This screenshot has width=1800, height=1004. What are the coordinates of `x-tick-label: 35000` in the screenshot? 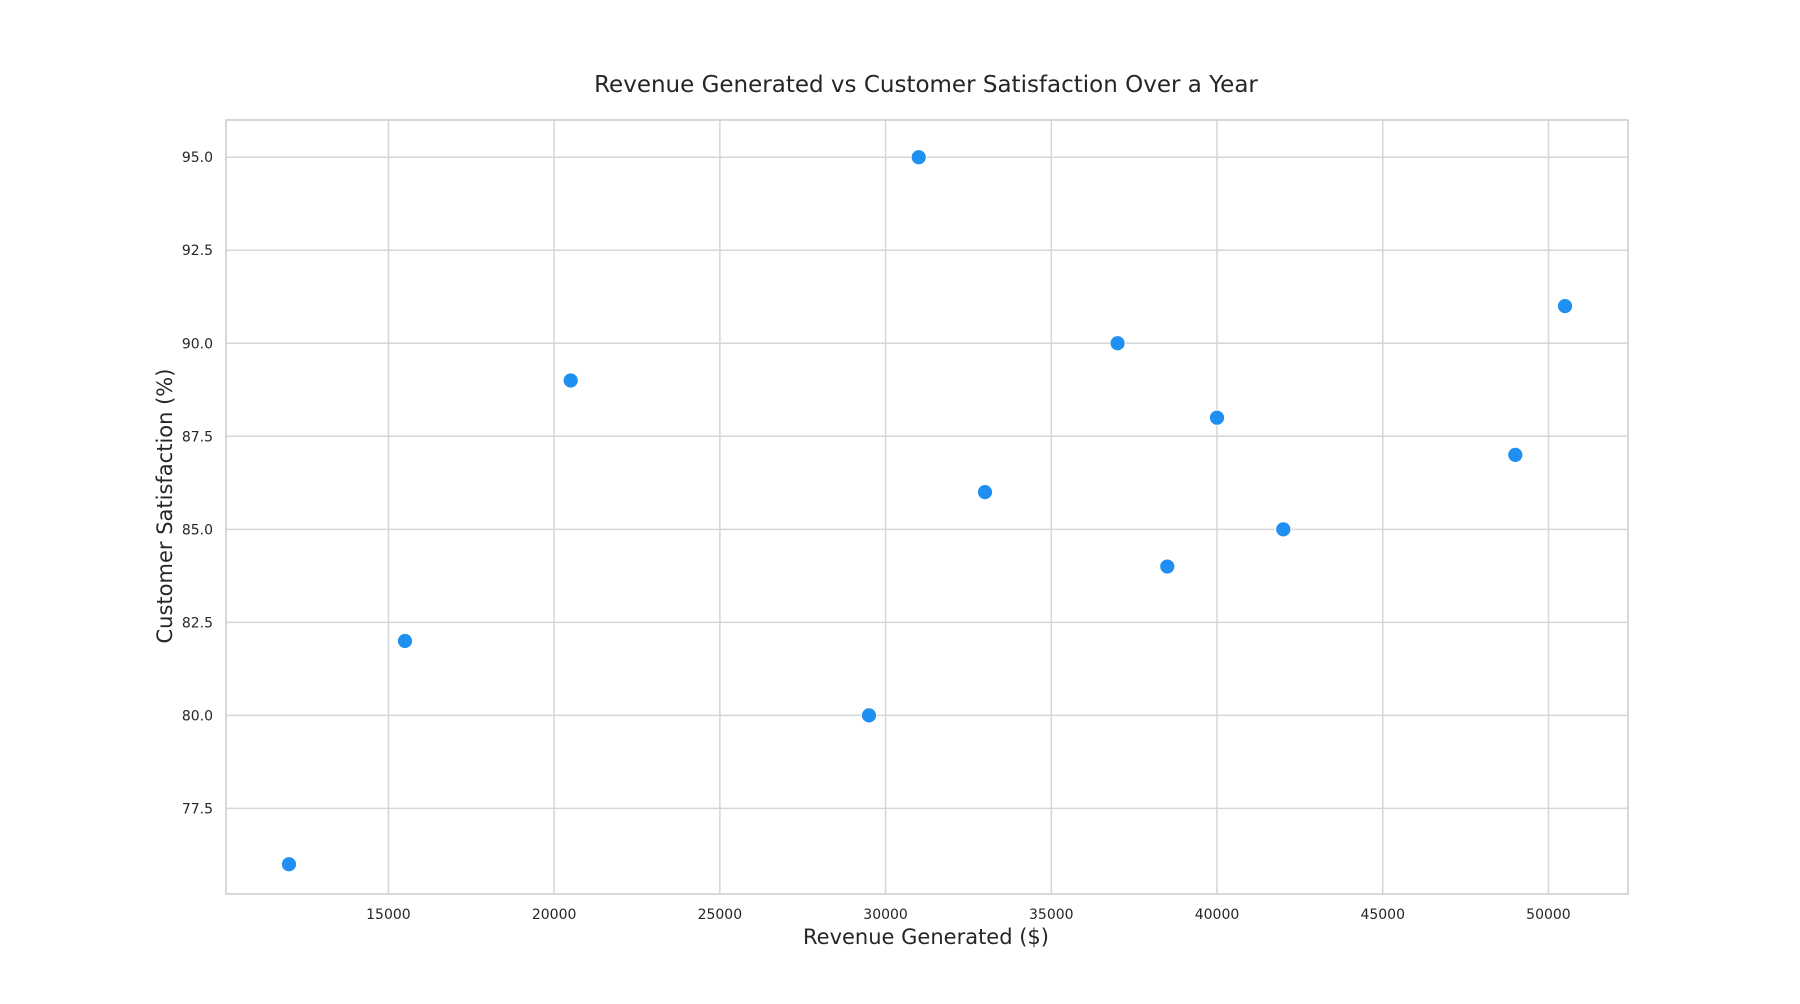 It's located at (1051, 915).